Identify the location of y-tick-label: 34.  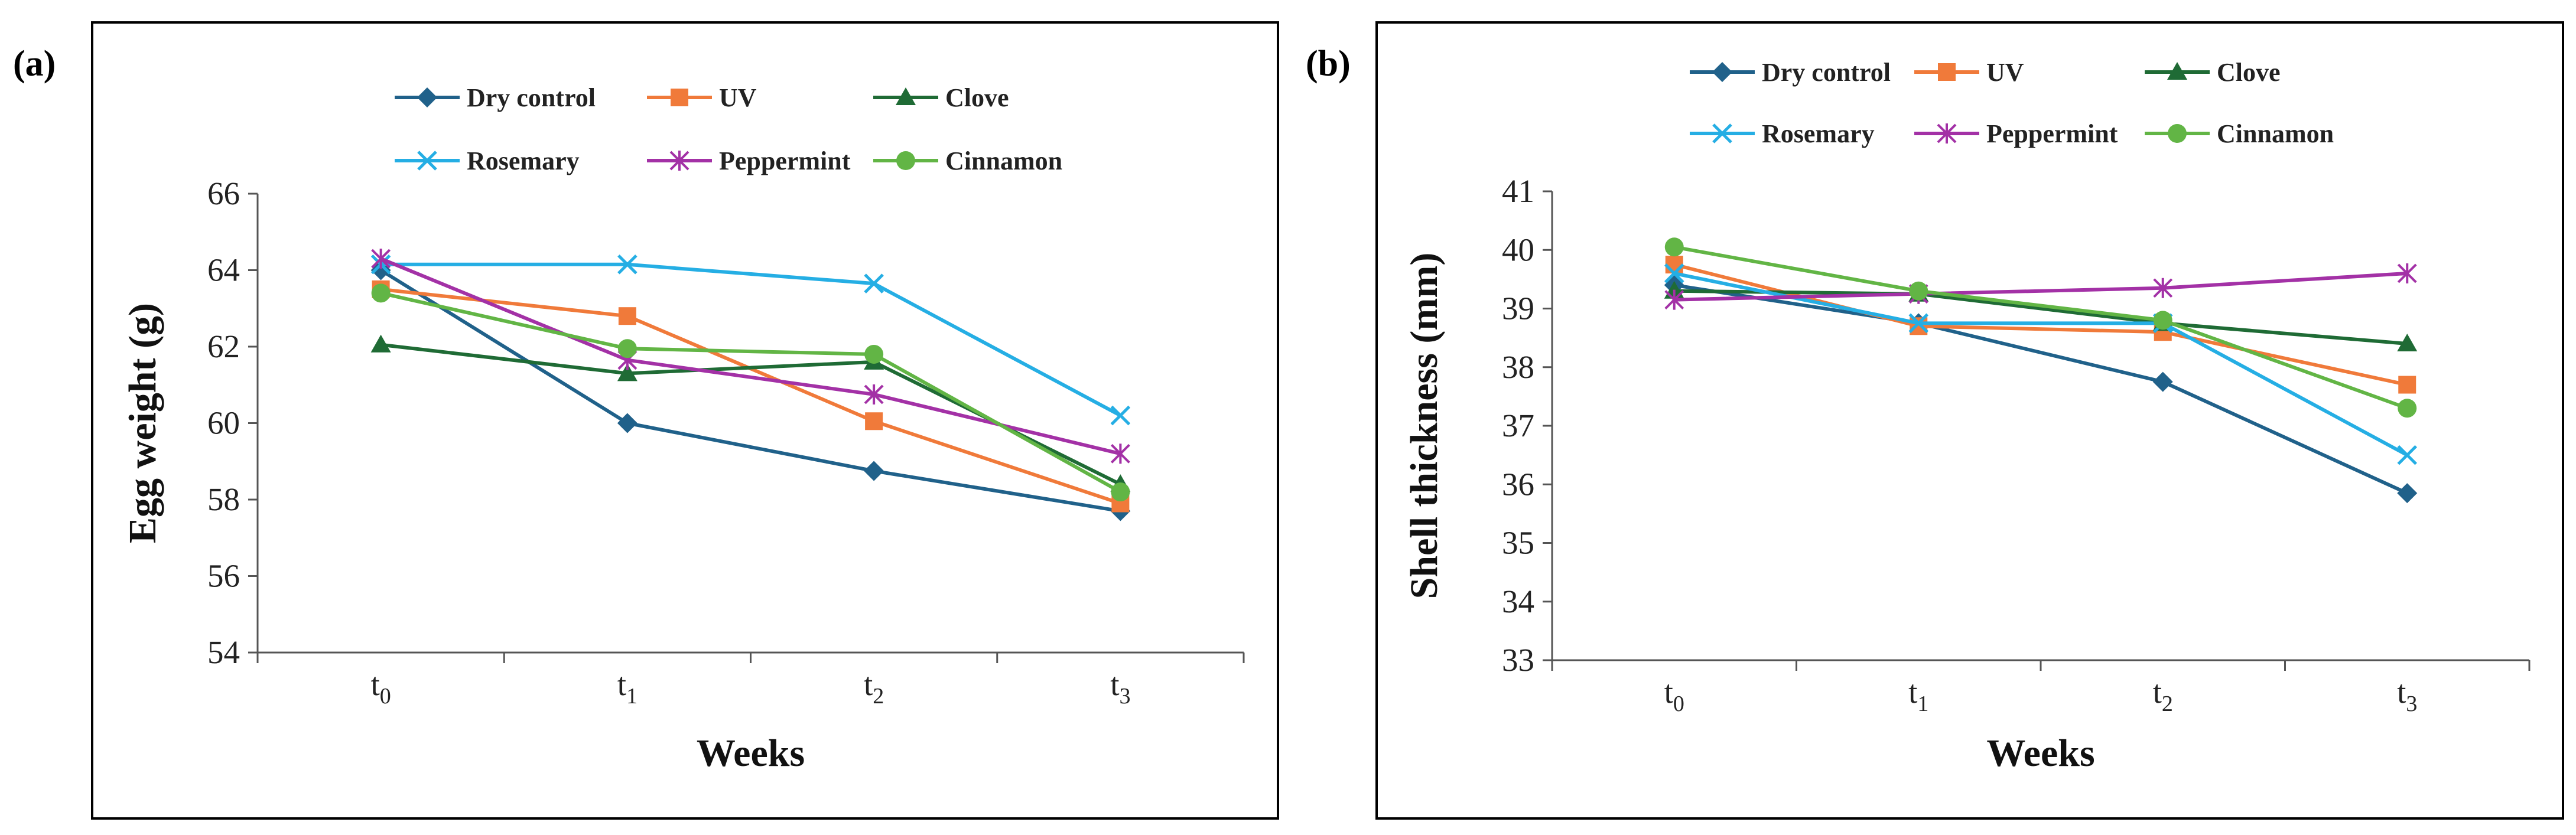
(1518, 601).